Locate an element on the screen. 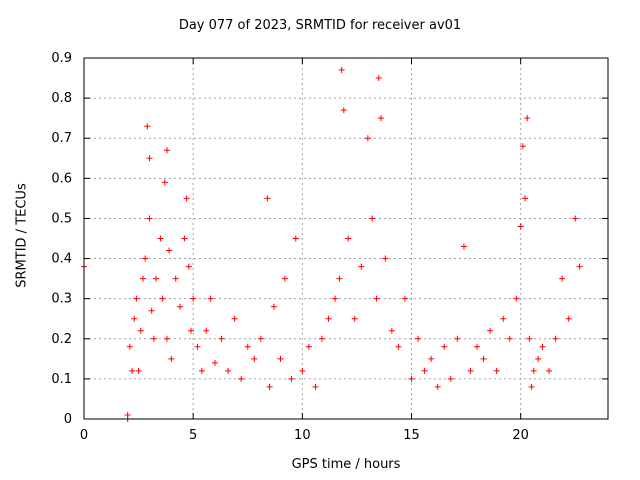 The image size is (640, 480). x-axis-label: GPS time / hours is located at coordinates (346, 464).